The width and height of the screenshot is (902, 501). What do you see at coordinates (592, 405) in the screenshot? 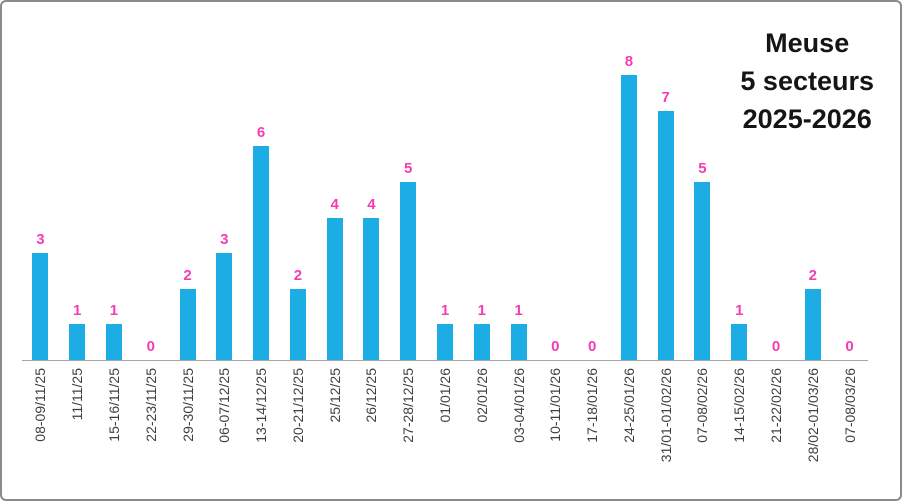
I see `x-label-cell: 17-18/01/26` at bounding box center [592, 405].